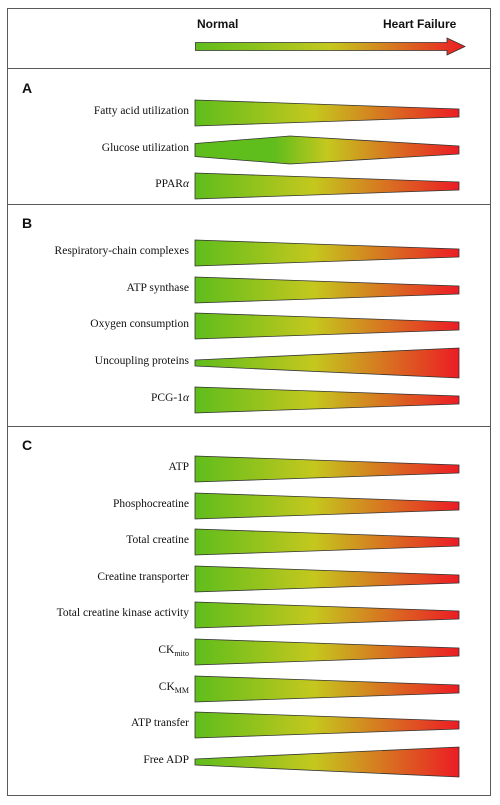 This screenshot has width=500, height=805. I want to click on row-label: Fatty acid utilization, so click(141, 111).